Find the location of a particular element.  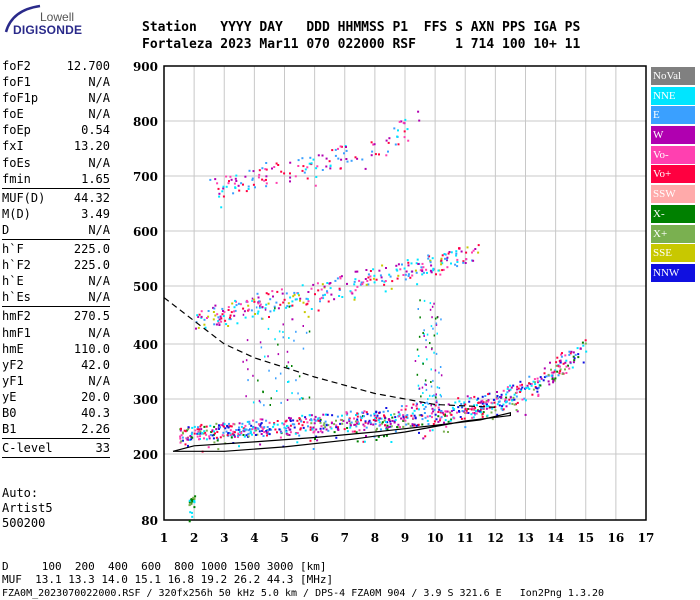

legend-item-vo-: Vo+ is located at coordinates (673, 174).